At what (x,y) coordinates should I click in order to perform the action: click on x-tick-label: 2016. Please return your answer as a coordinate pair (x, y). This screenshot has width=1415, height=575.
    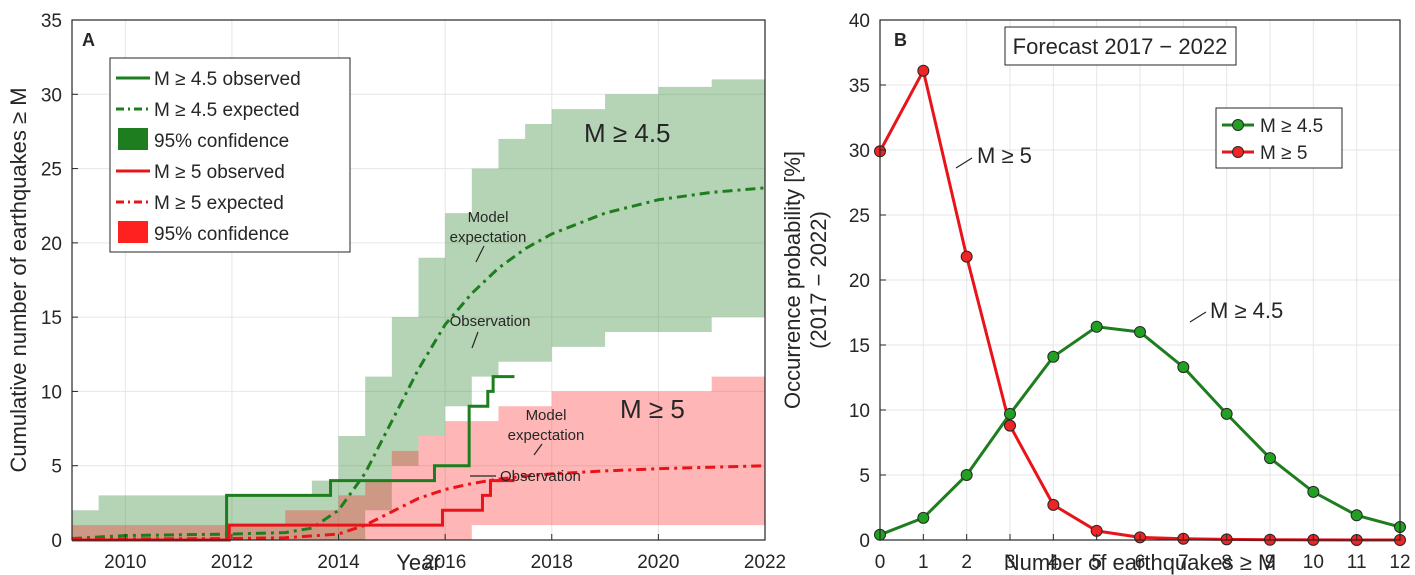
    Looking at the image, I should click on (445, 562).